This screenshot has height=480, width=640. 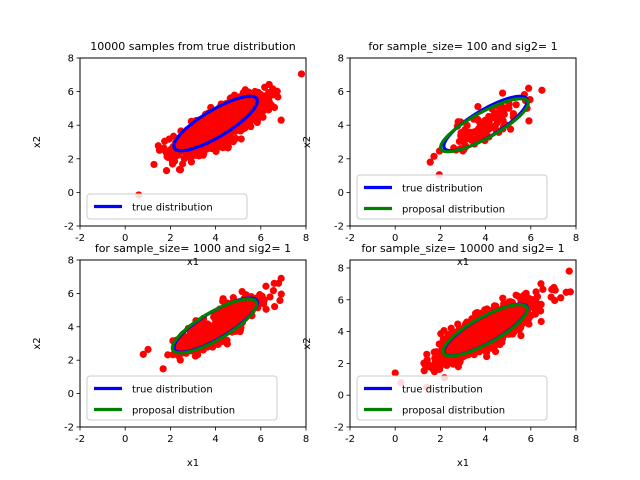 What do you see at coordinates (452, 197) in the screenshot?
I see `legend-box` at bounding box center [452, 197].